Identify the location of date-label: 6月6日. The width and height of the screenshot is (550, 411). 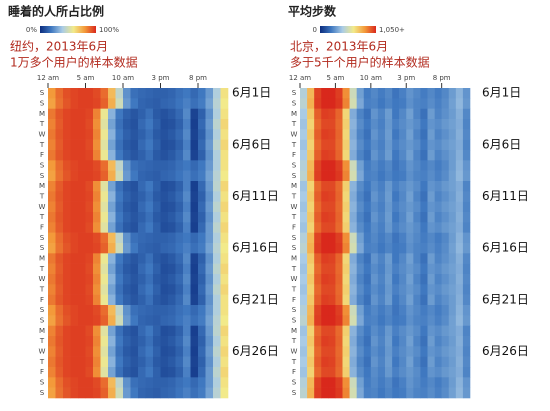
(251, 144).